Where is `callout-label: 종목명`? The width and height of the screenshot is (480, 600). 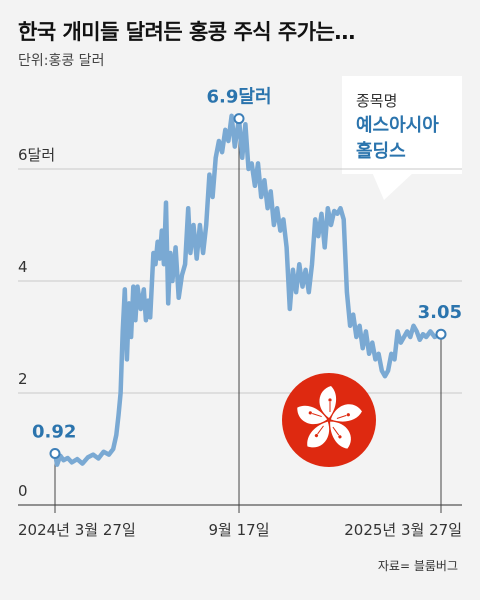
callout-label: 종목명 is located at coordinates (377, 101).